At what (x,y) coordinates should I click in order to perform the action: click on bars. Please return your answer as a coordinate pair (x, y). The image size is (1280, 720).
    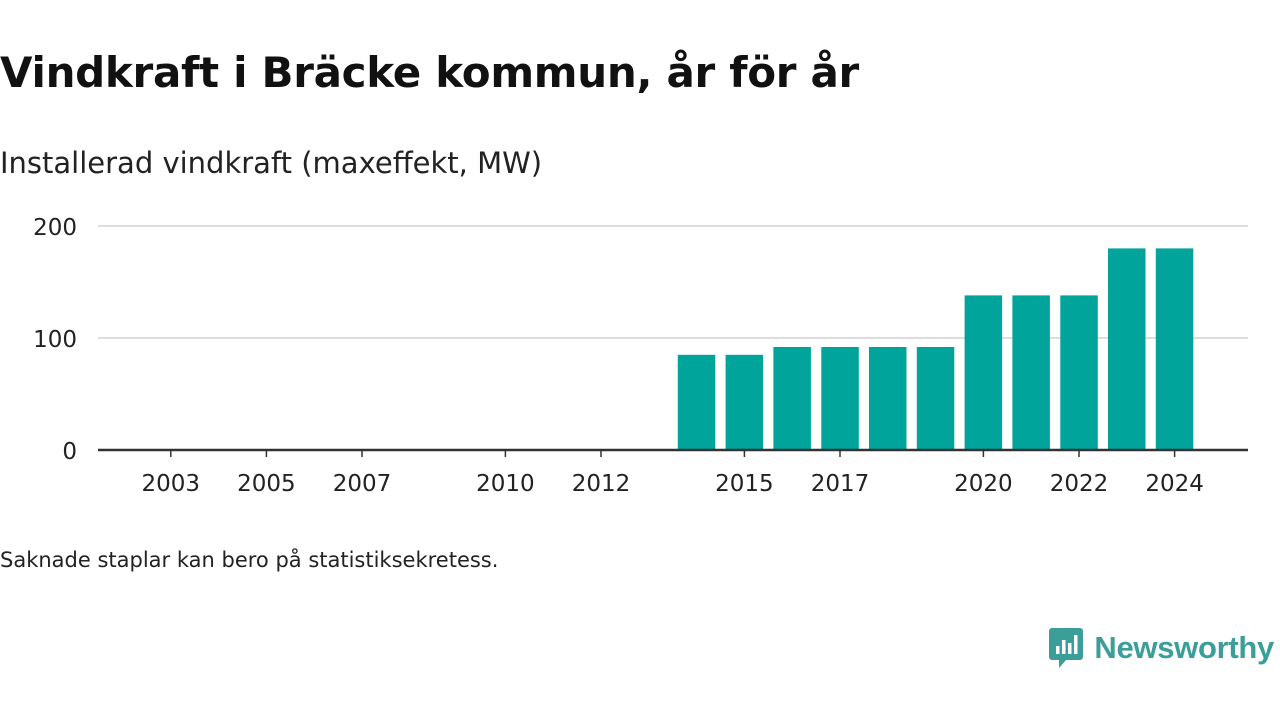
    Looking at the image, I should click on (935, 349).